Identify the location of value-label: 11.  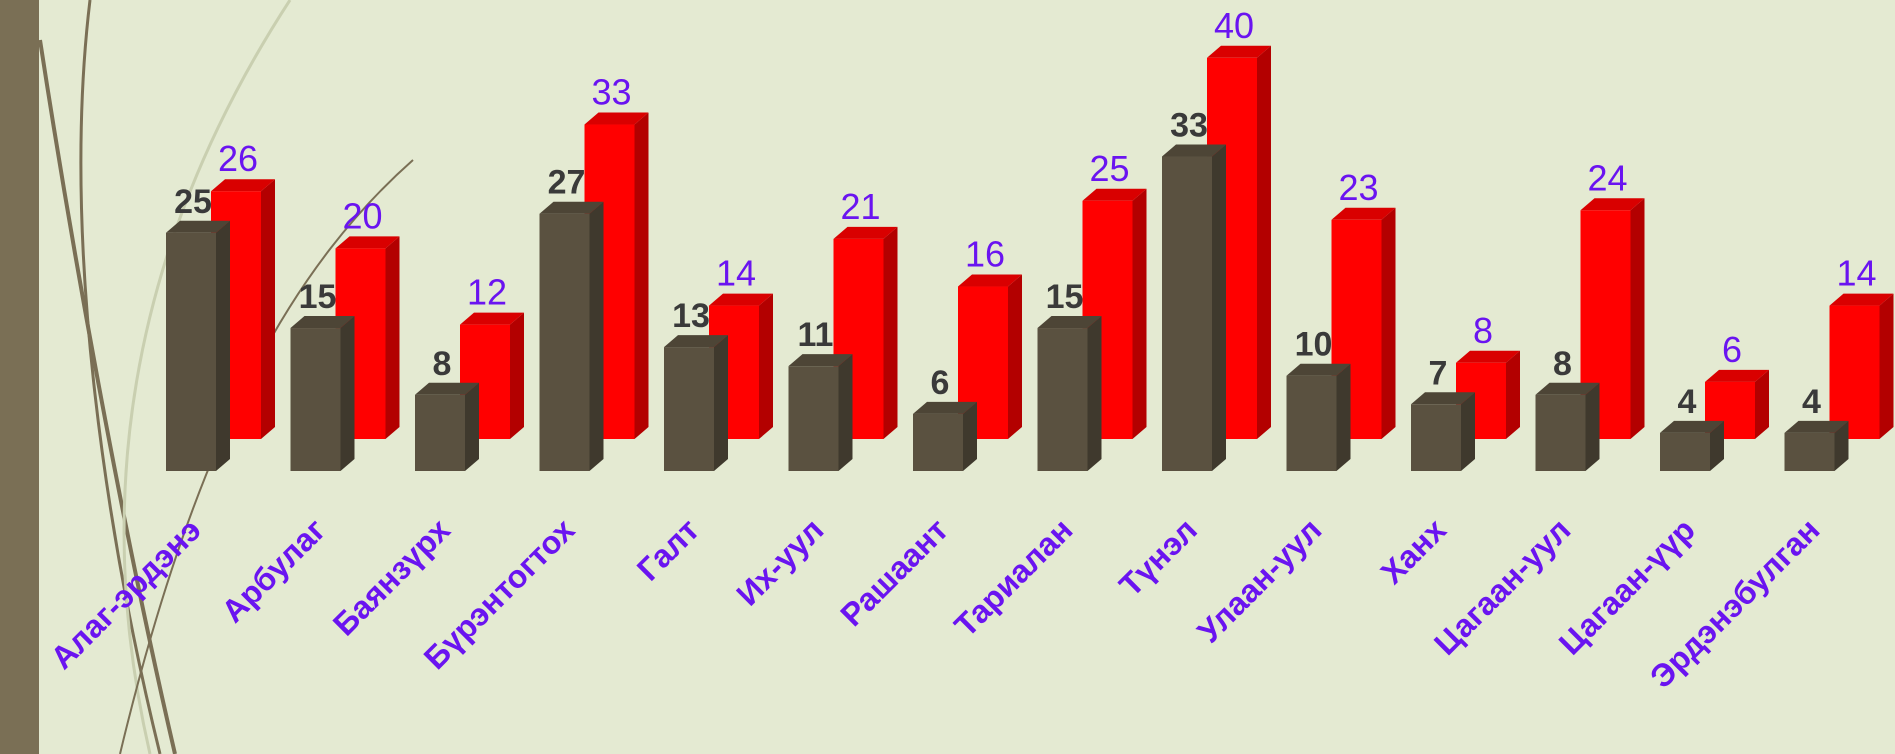
(816, 335).